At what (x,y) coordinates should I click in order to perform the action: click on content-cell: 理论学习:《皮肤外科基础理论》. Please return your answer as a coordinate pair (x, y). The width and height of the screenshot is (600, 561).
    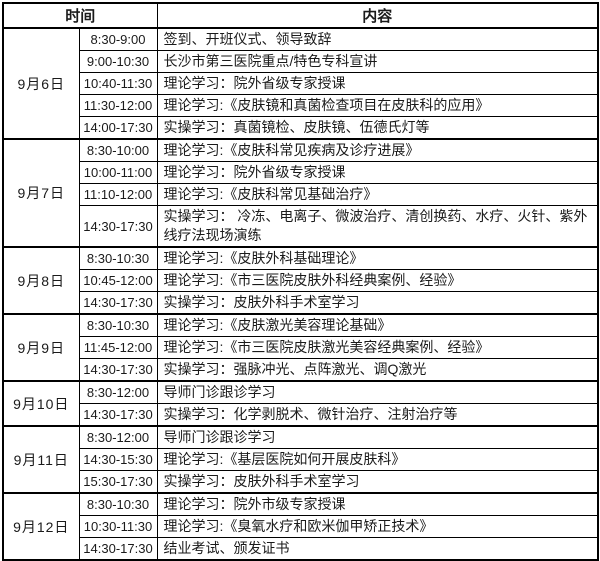
    Looking at the image, I should click on (377, 258).